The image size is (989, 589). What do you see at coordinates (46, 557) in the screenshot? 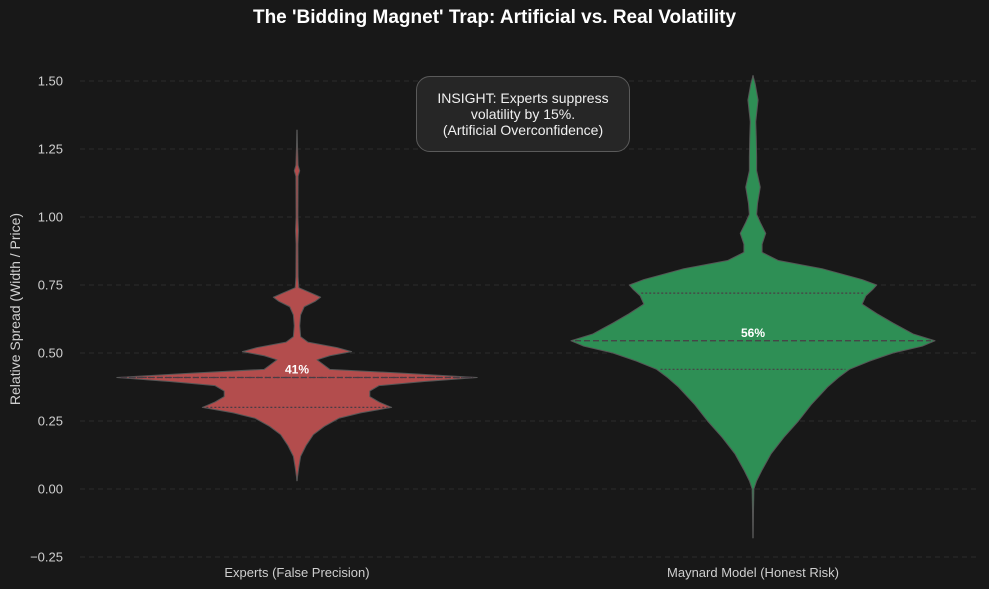
I see `y-tick-label: −0.25` at bounding box center [46, 557].